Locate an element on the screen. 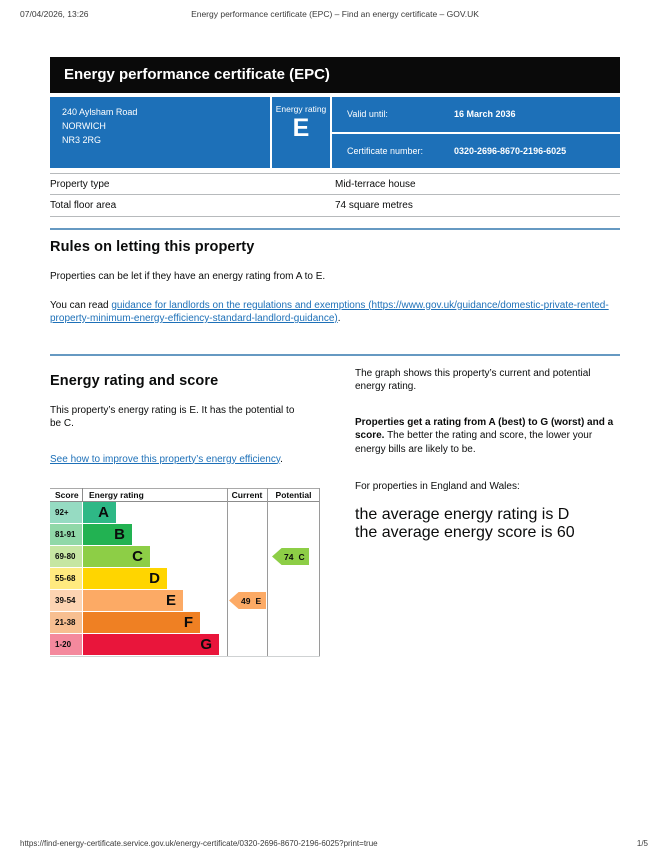  epc-band-row-g: 1-20 G is located at coordinates (185, 644).